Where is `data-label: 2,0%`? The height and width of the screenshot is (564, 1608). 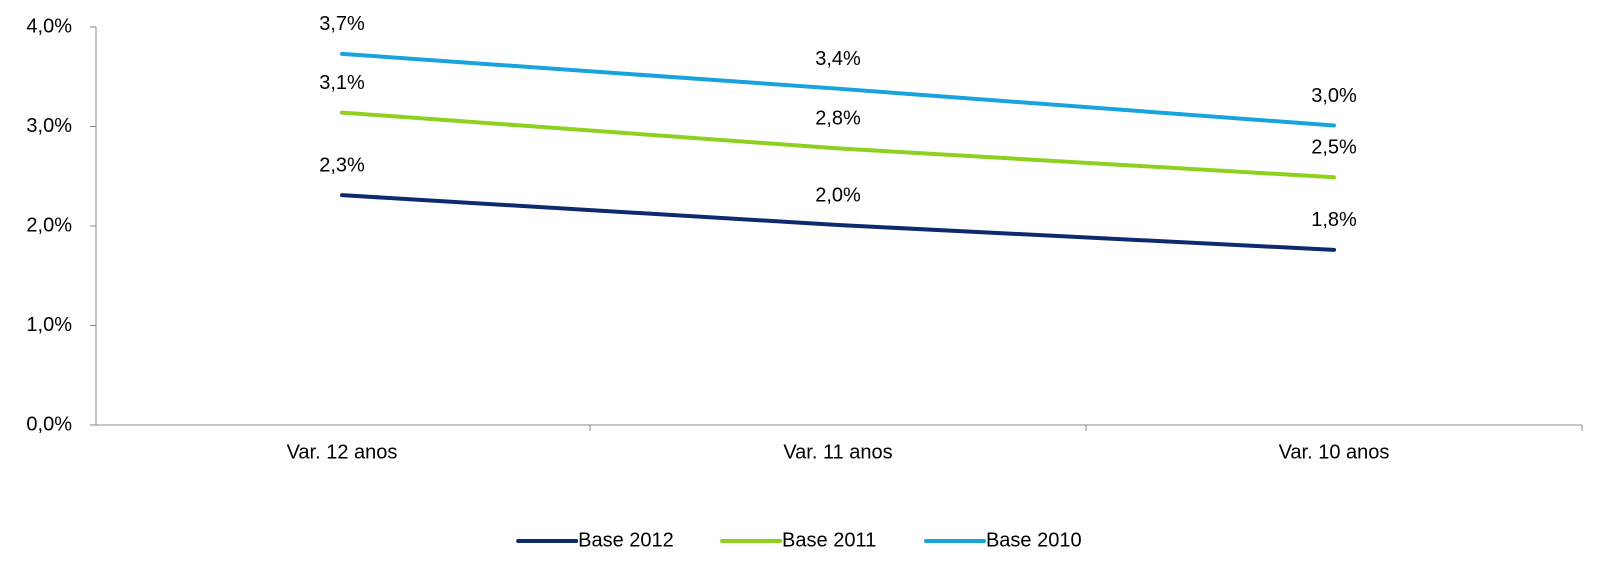 data-label: 2,0% is located at coordinates (838, 195).